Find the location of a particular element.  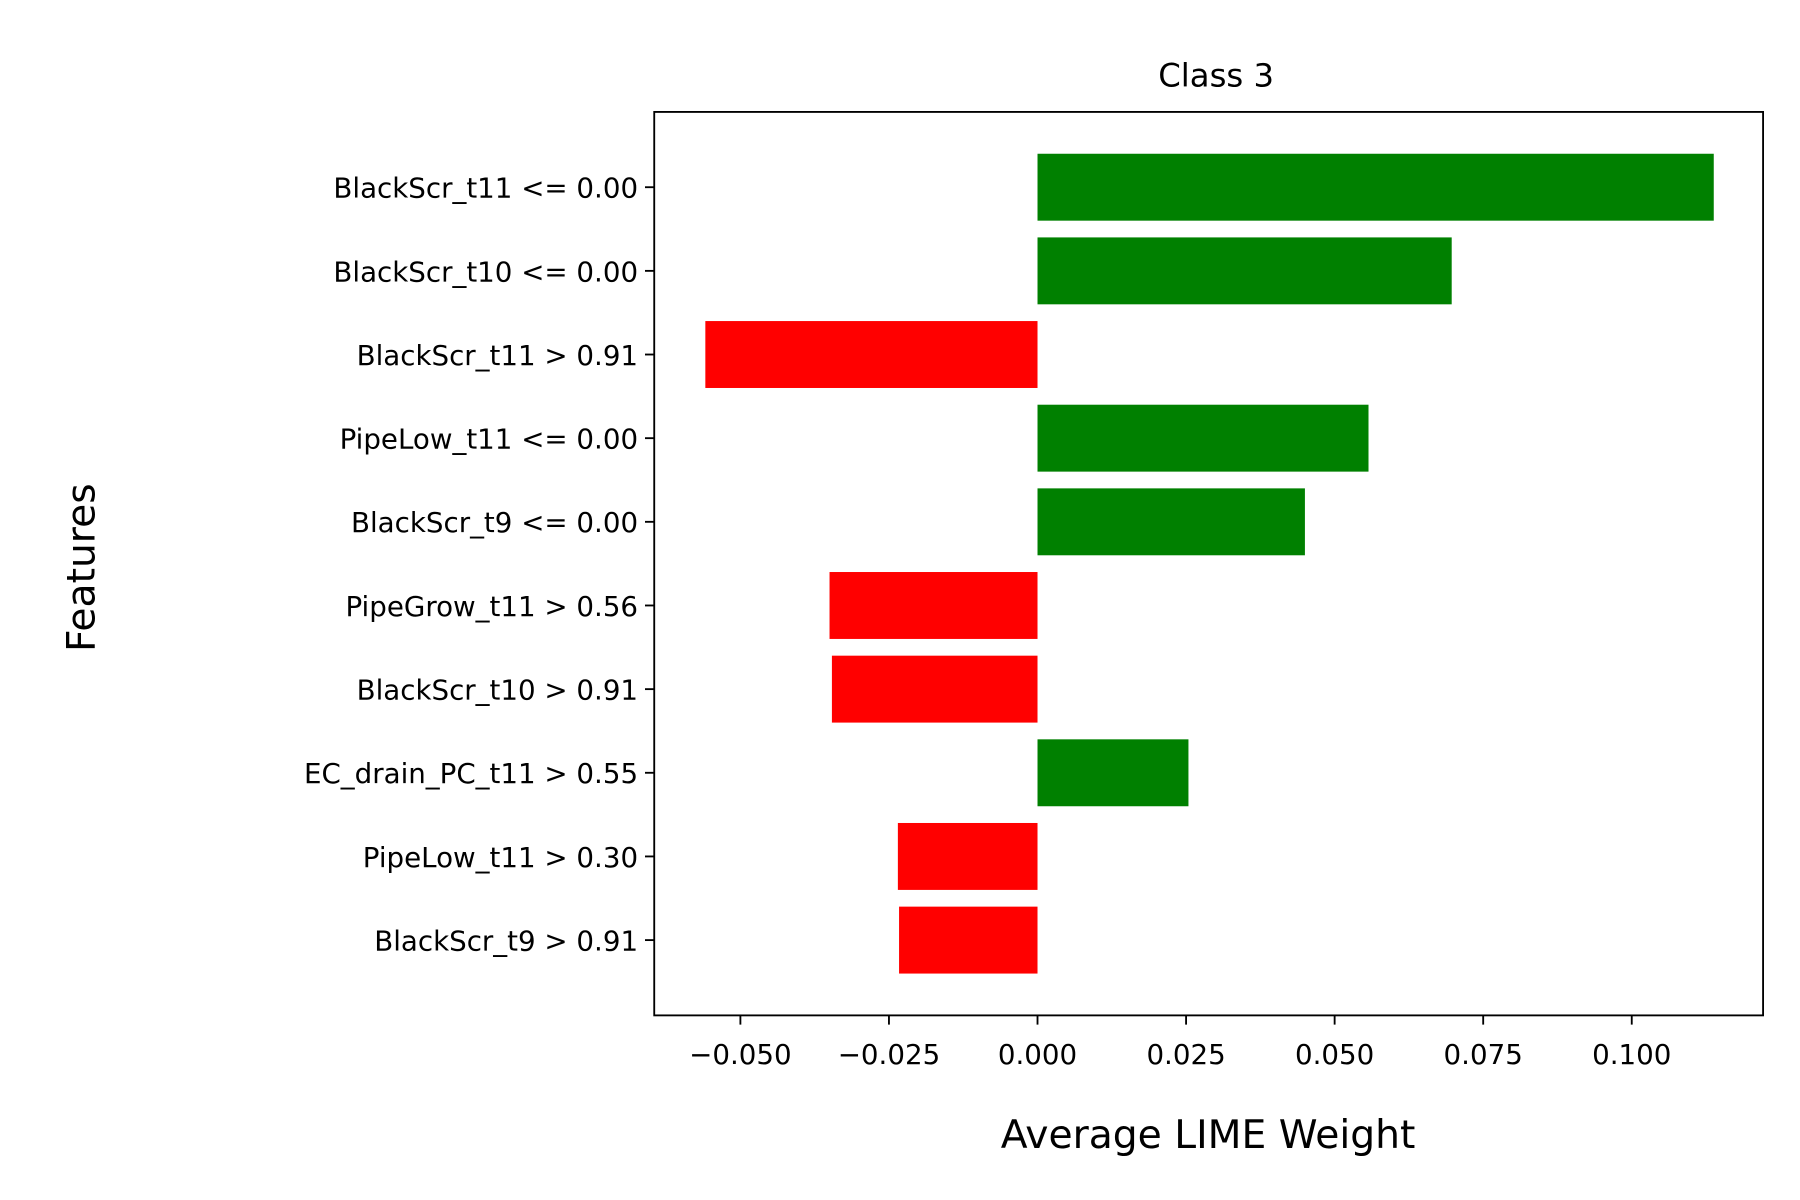

y-tick-label: BlackScr_t11 > 0.91 is located at coordinates (497, 355).